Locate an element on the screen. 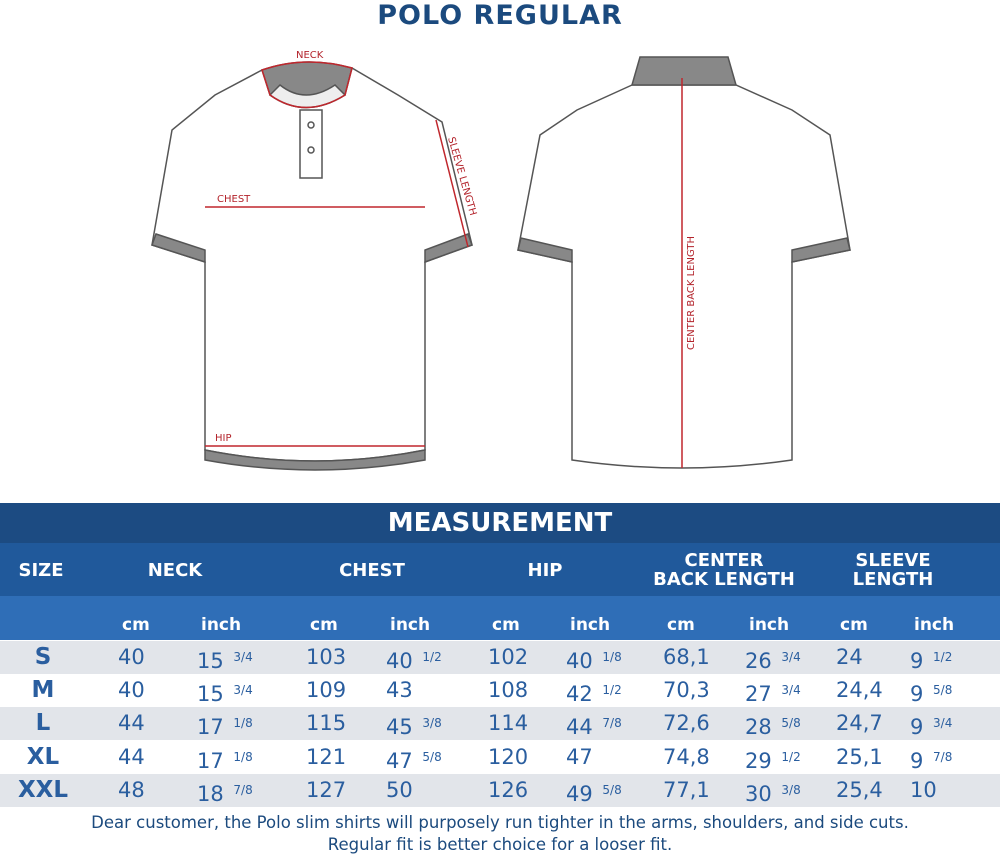 The image size is (1000, 859). value-cell: 9 7/8 is located at coordinates (931, 760).